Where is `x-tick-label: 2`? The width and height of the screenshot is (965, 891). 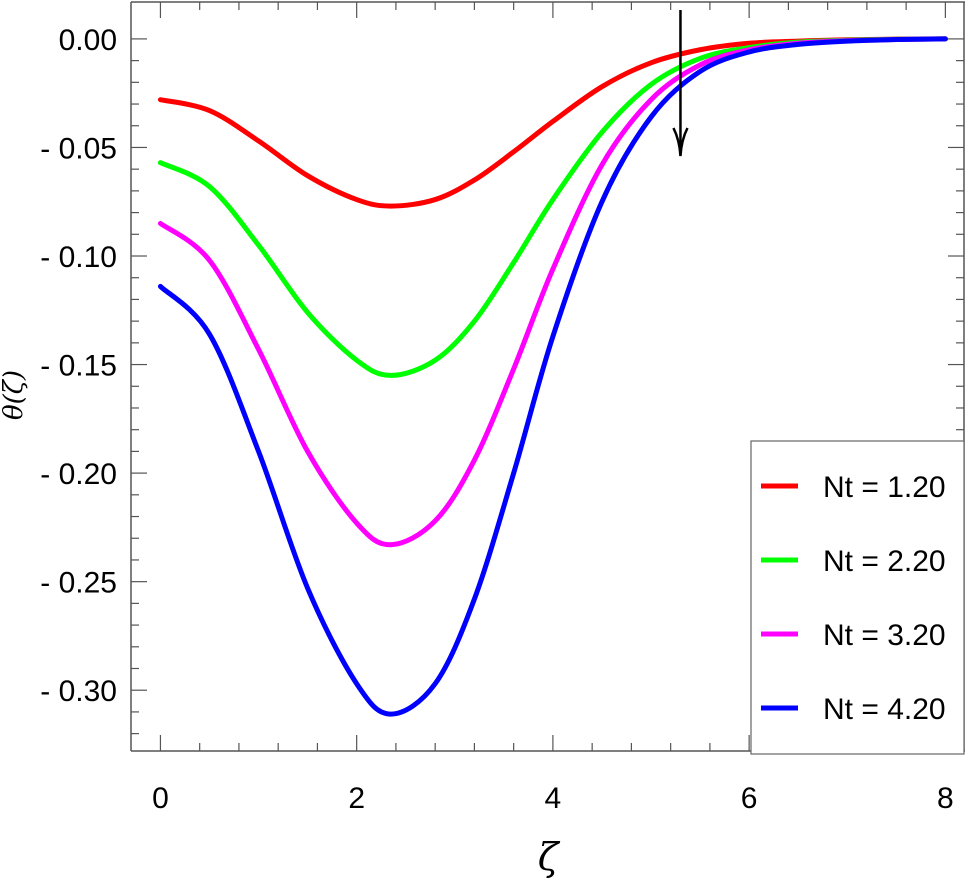 x-tick-label: 2 is located at coordinates (356, 798).